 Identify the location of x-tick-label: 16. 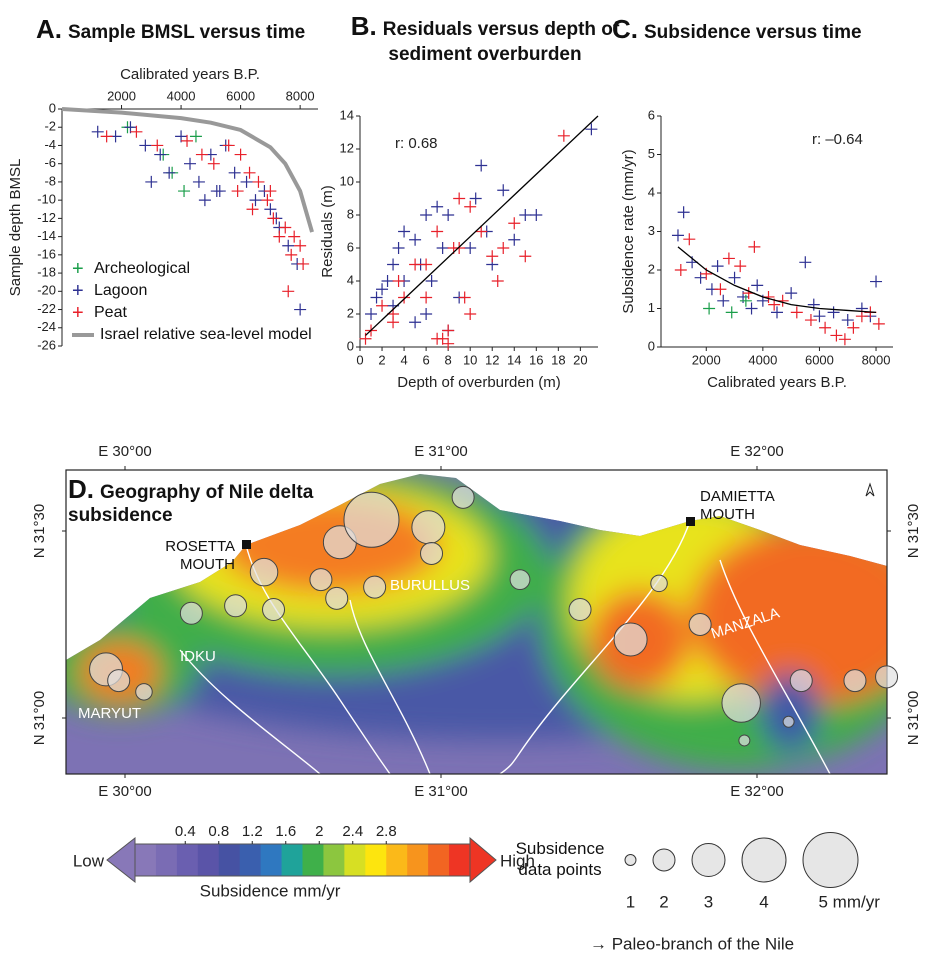
(536, 359).